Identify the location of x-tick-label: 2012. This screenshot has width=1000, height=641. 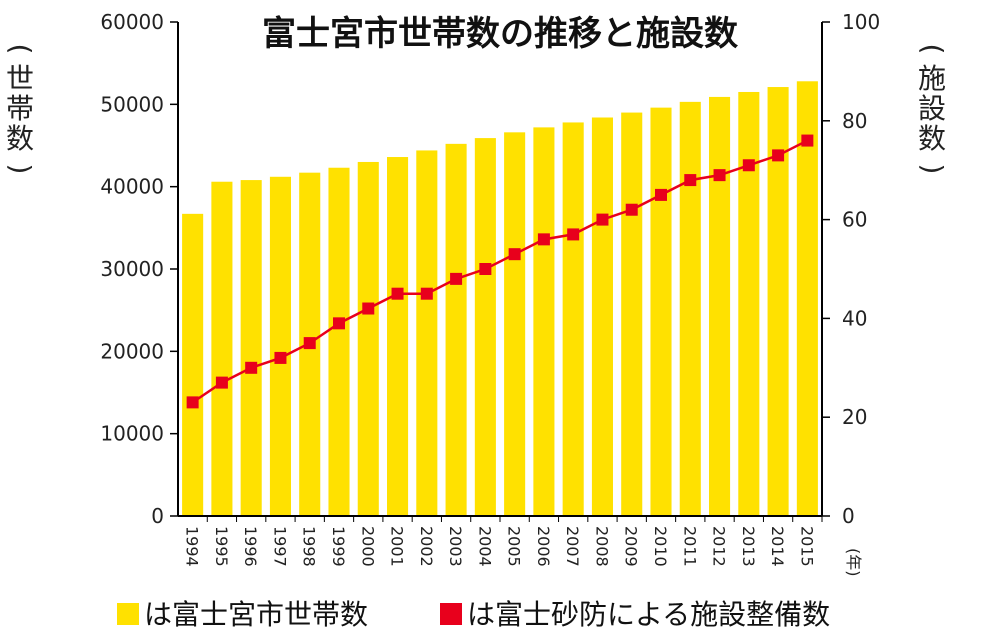
(719, 546).